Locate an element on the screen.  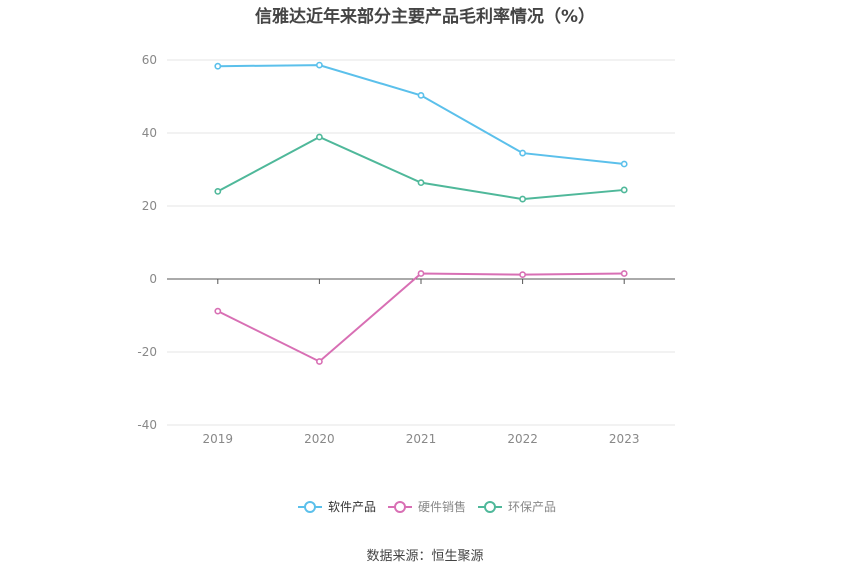
y-tick-label: 20 is located at coordinates (149, 206).